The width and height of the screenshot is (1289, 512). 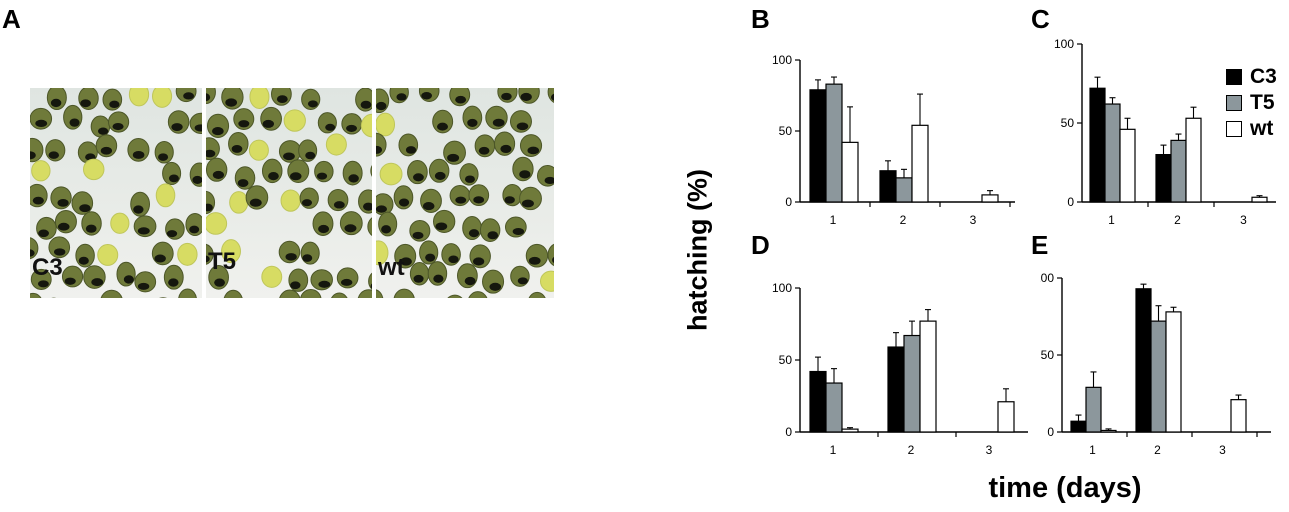 I want to click on legend-item-t5: T5, so click(x=1251, y=103).